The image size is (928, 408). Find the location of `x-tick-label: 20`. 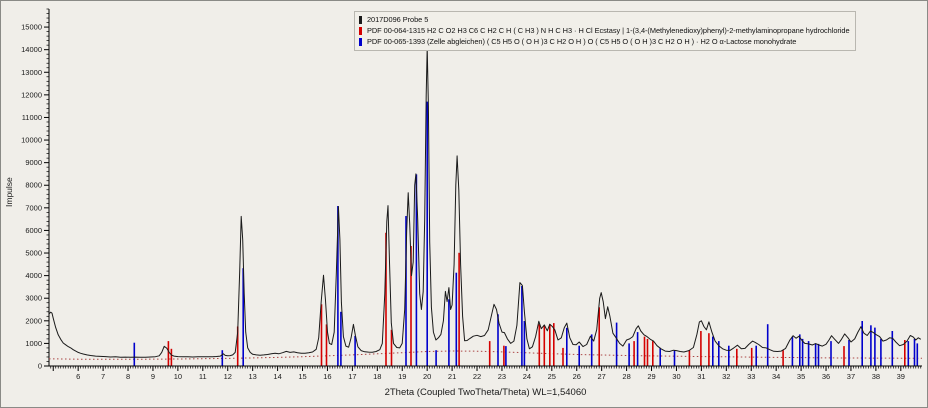

x-tick-label: 20 is located at coordinates (427, 376).